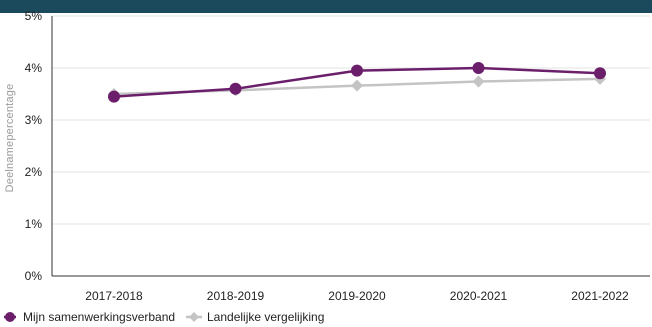 The height and width of the screenshot is (327, 652). Describe the element at coordinates (34, 120) in the screenshot. I see `y-tick-label: 3%` at that location.